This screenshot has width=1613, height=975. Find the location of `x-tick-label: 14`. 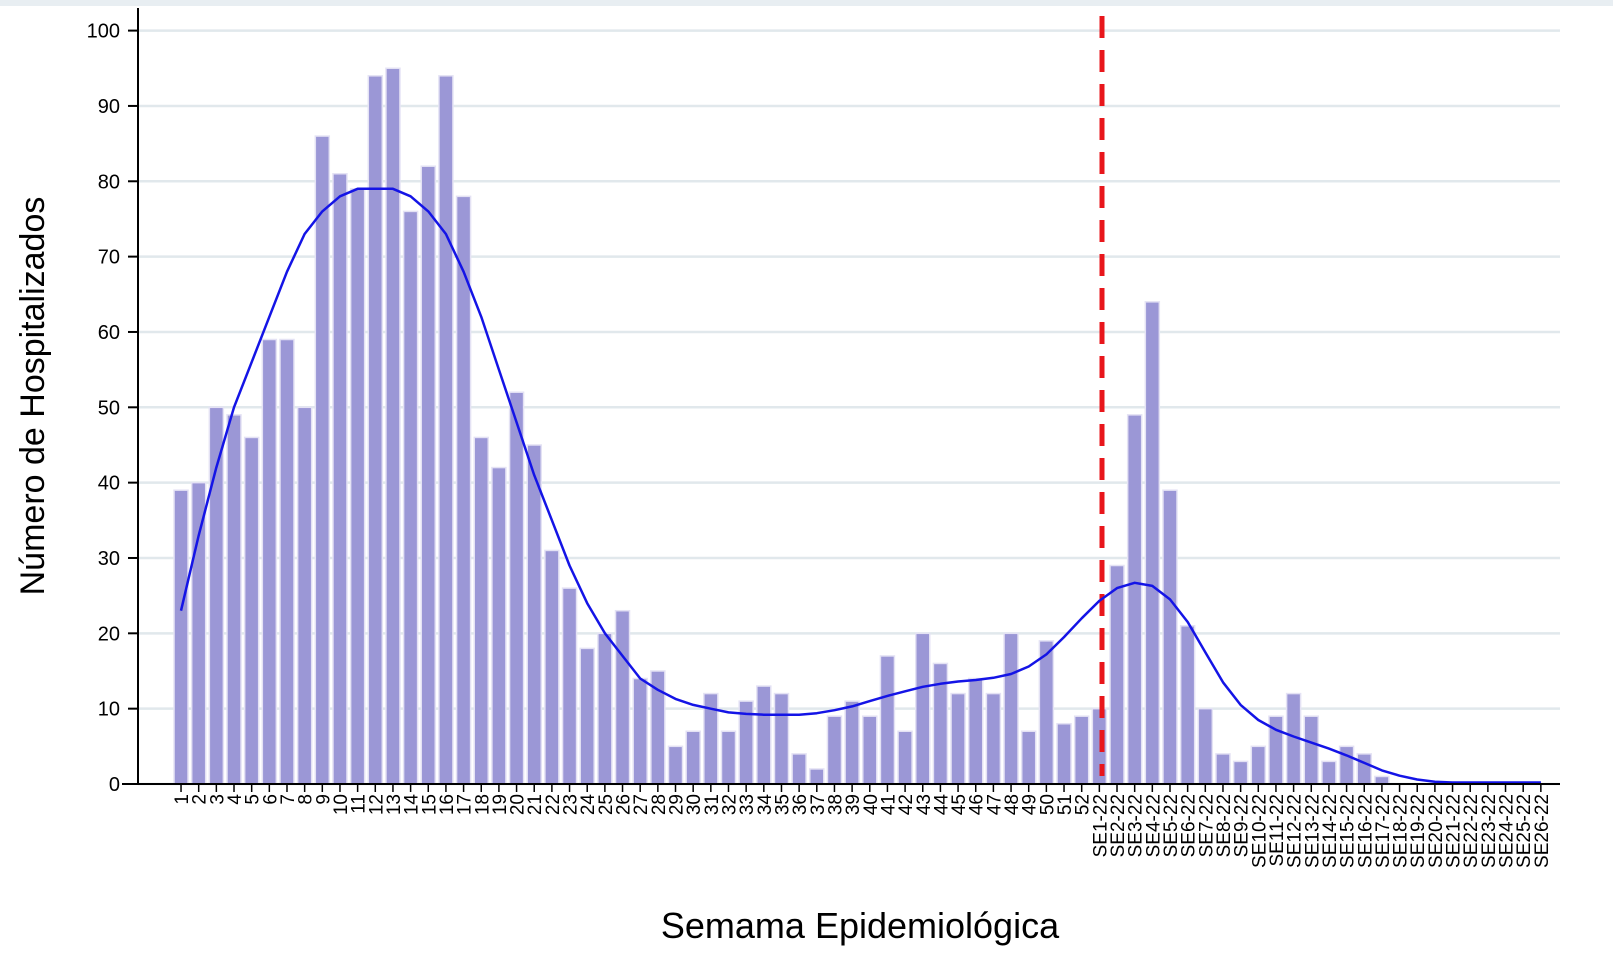

x-tick-label: 14 is located at coordinates (412, 805).